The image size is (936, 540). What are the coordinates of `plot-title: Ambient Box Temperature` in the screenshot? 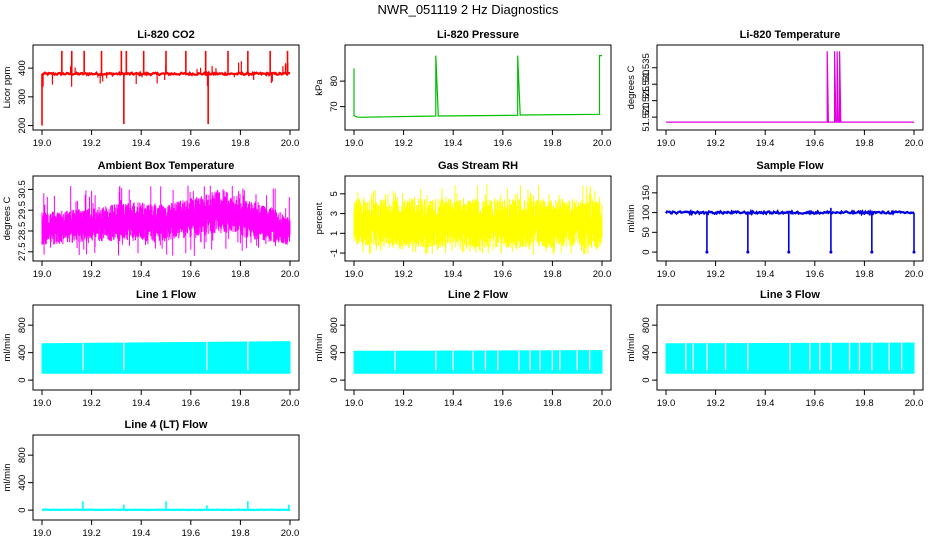 It's located at (166, 166).